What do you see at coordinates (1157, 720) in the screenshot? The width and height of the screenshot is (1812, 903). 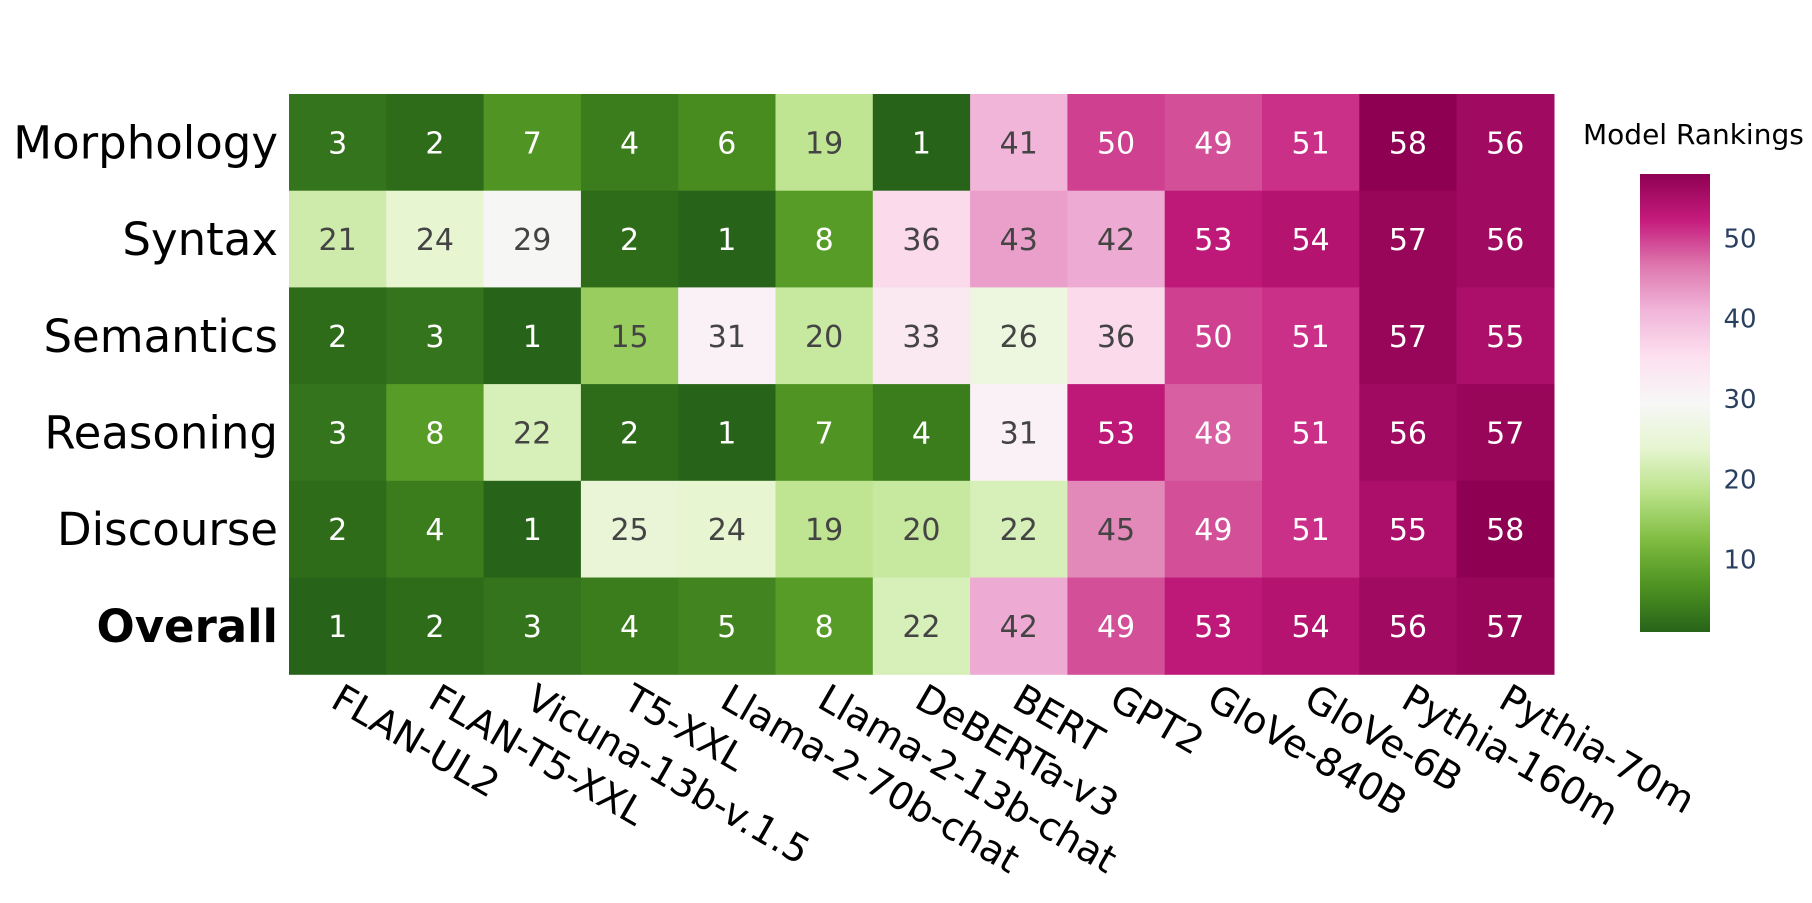 I see `column-label: GPT2` at bounding box center [1157, 720].